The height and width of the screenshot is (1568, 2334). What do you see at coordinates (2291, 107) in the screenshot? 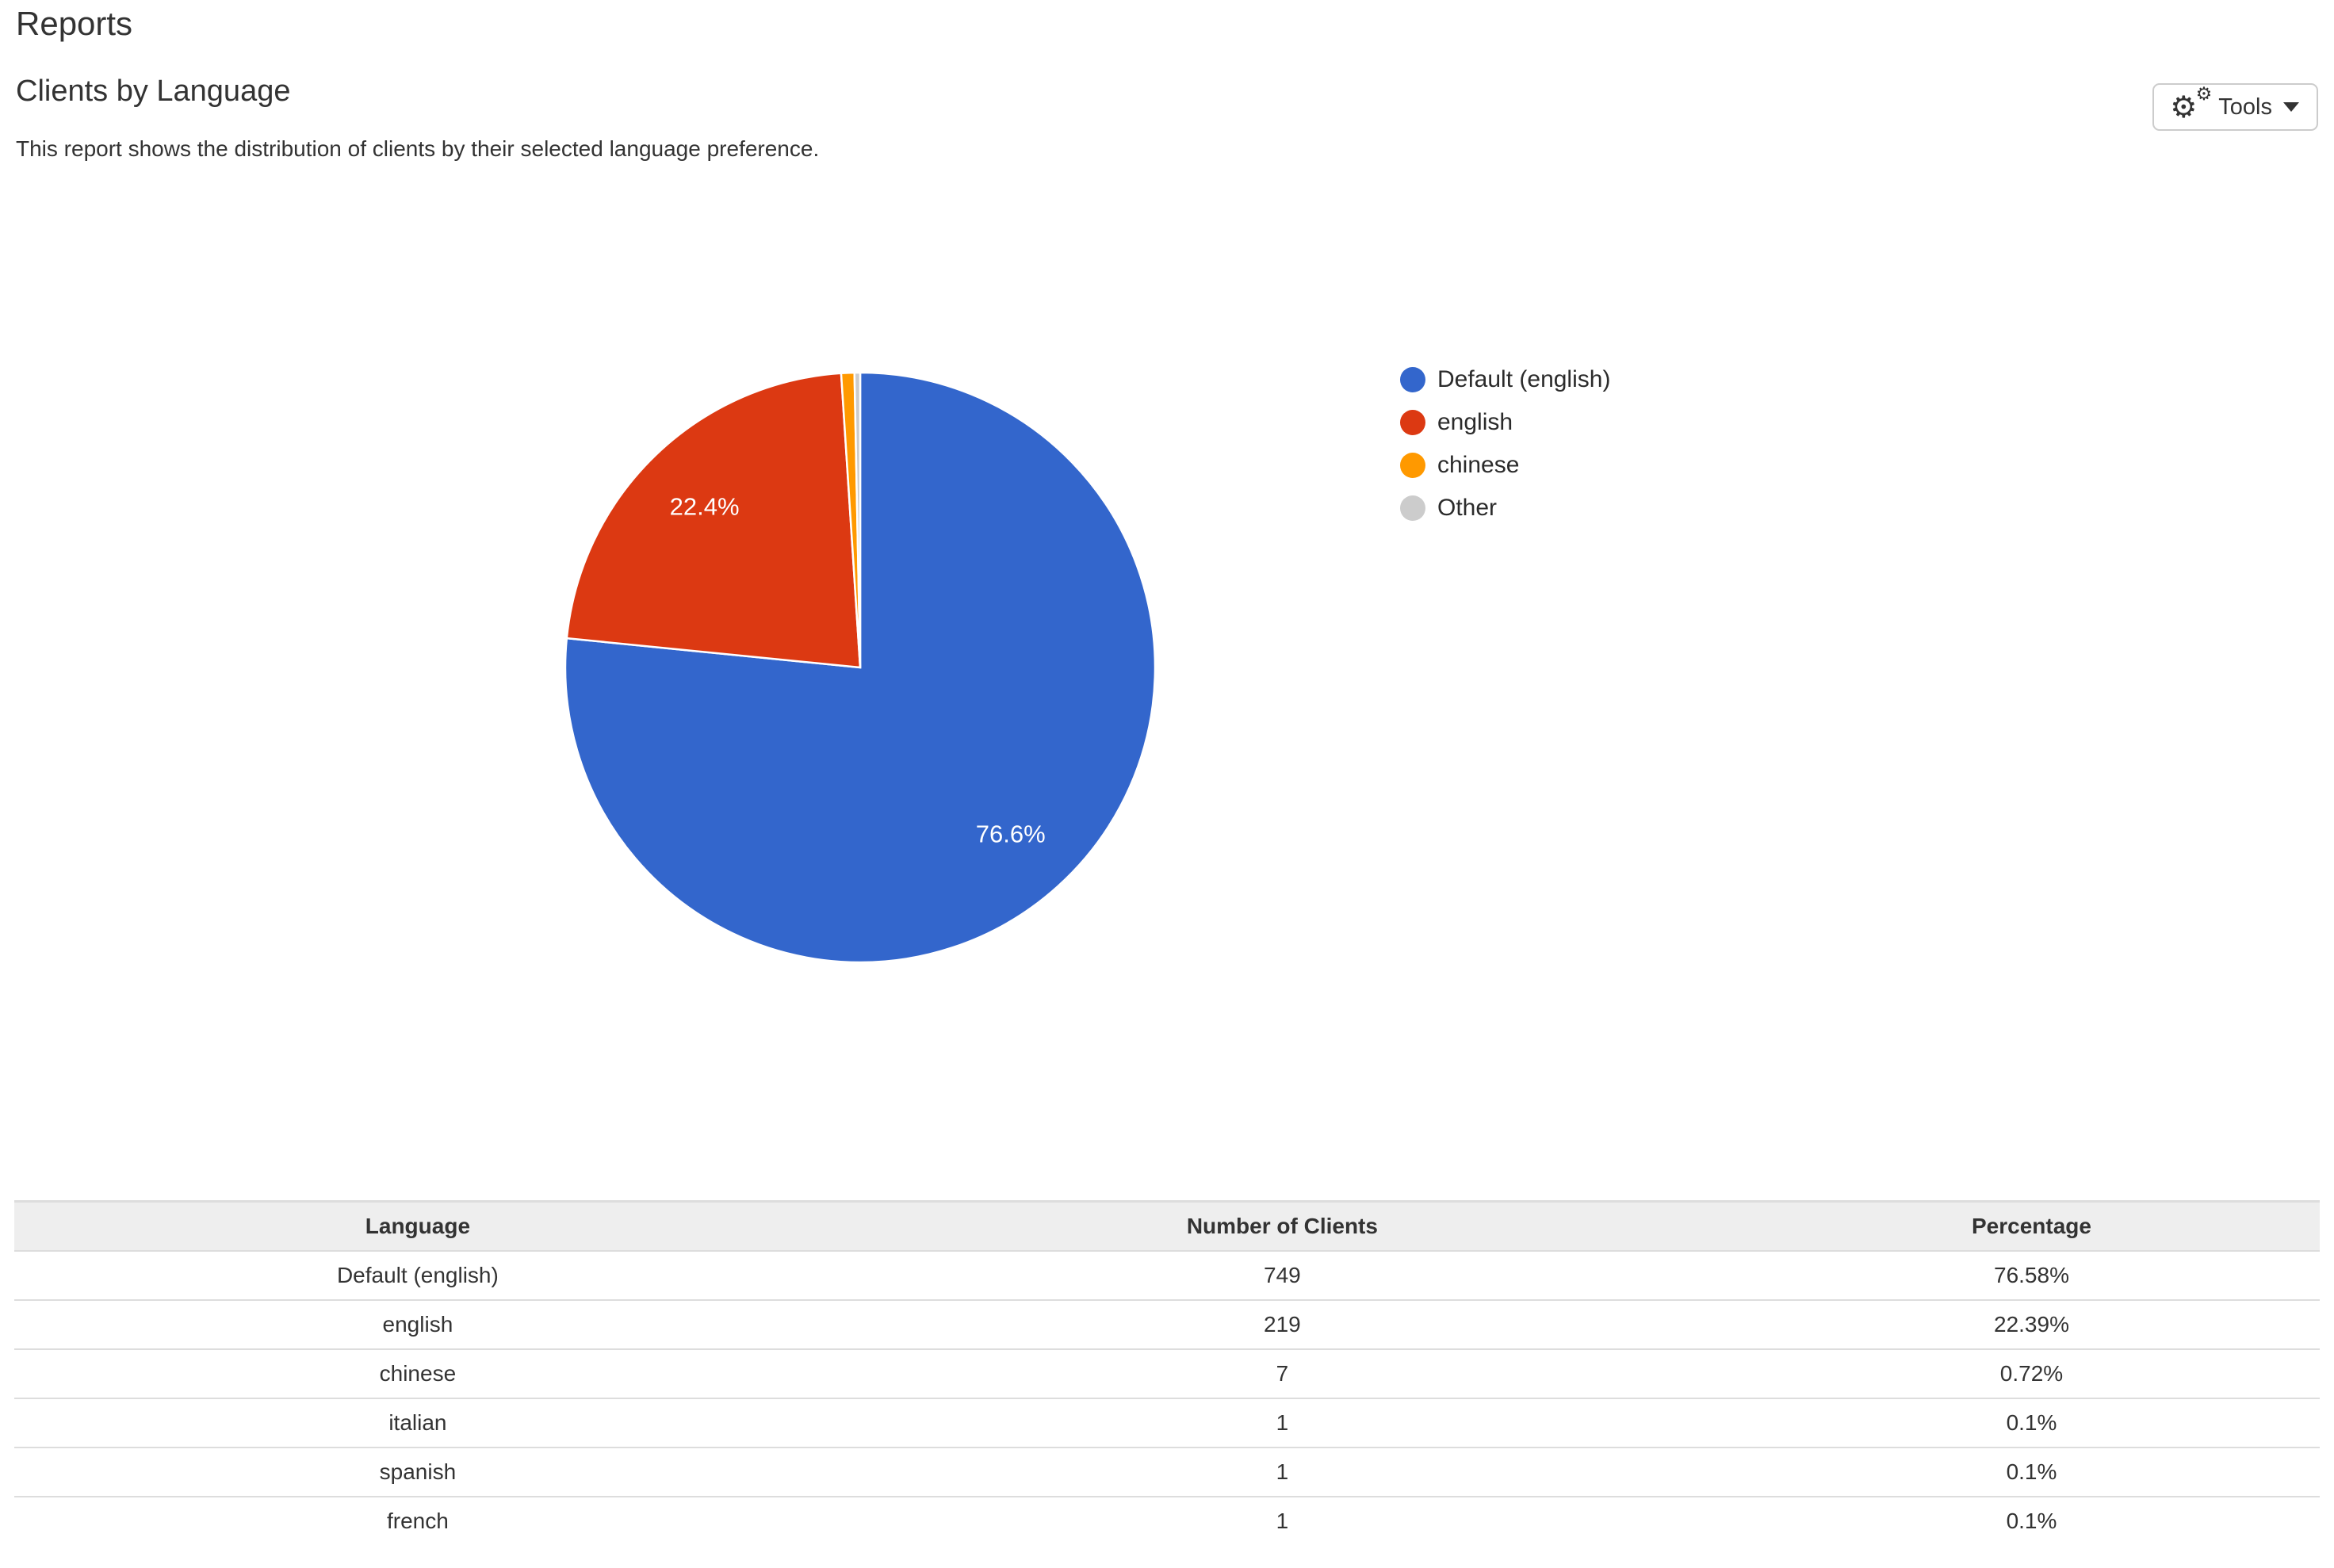
I see `chevron-down-icon` at bounding box center [2291, 107].